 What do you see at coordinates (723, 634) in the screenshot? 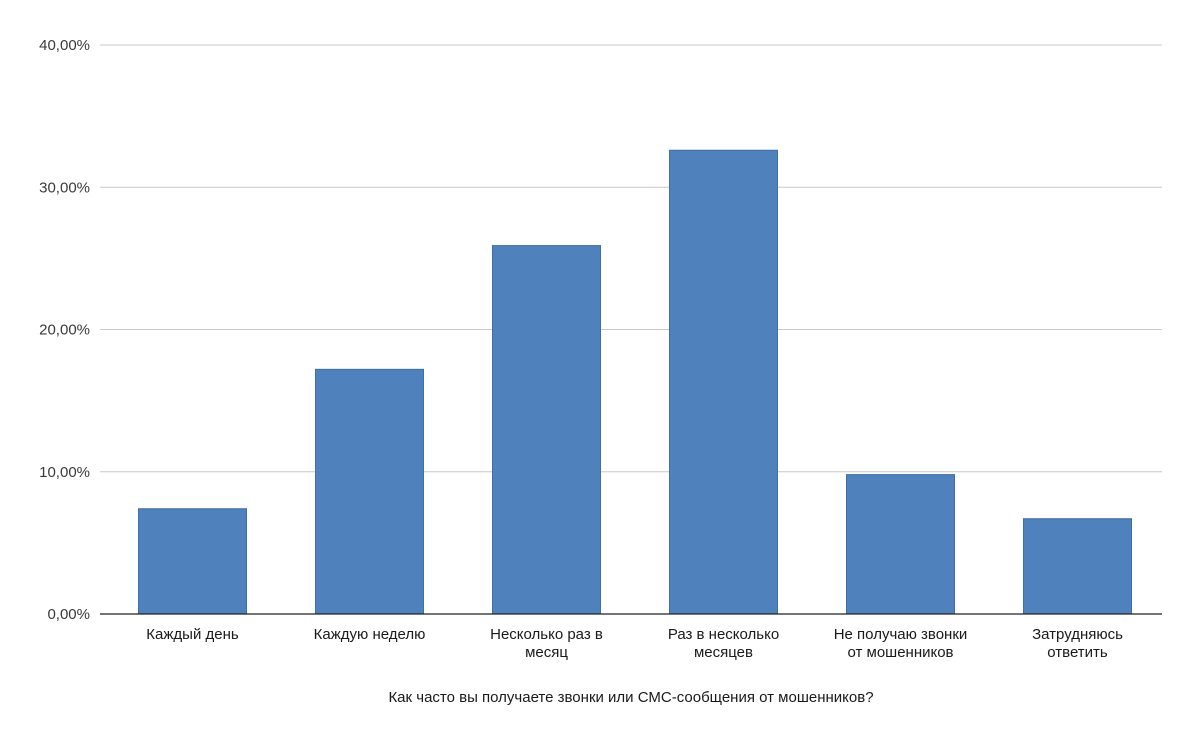
I see `x-category-label-line: Раз в несколько` at bounding box center [723, 634].